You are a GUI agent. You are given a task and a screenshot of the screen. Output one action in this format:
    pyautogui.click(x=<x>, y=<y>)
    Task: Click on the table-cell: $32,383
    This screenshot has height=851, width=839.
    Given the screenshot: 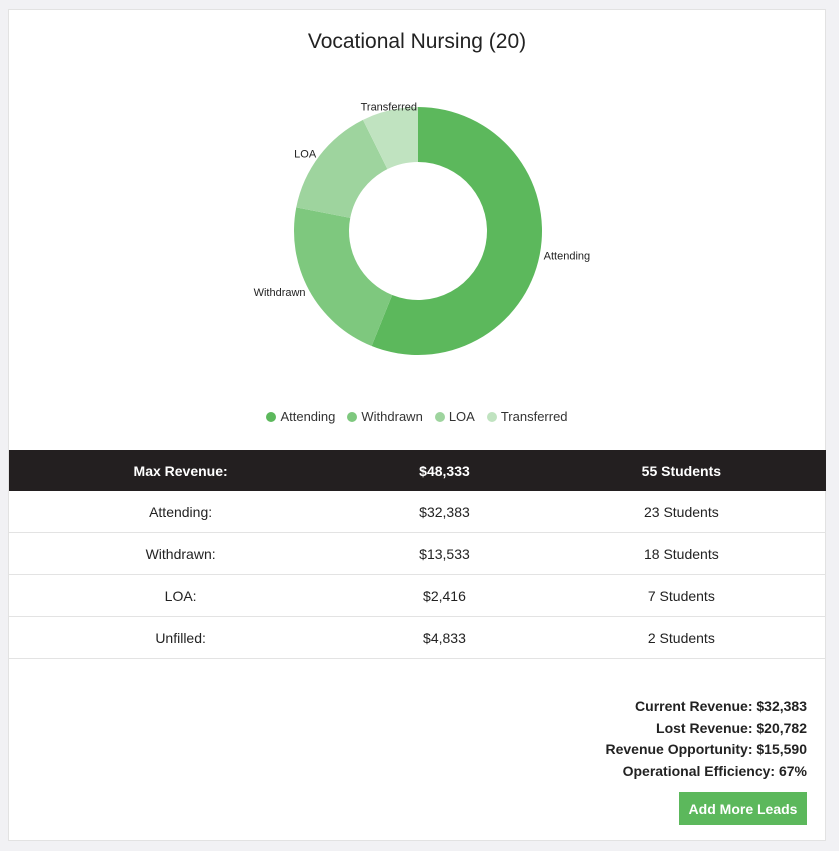 What is the action you would take?
    pyautogui.click(x=444, y=512)
    